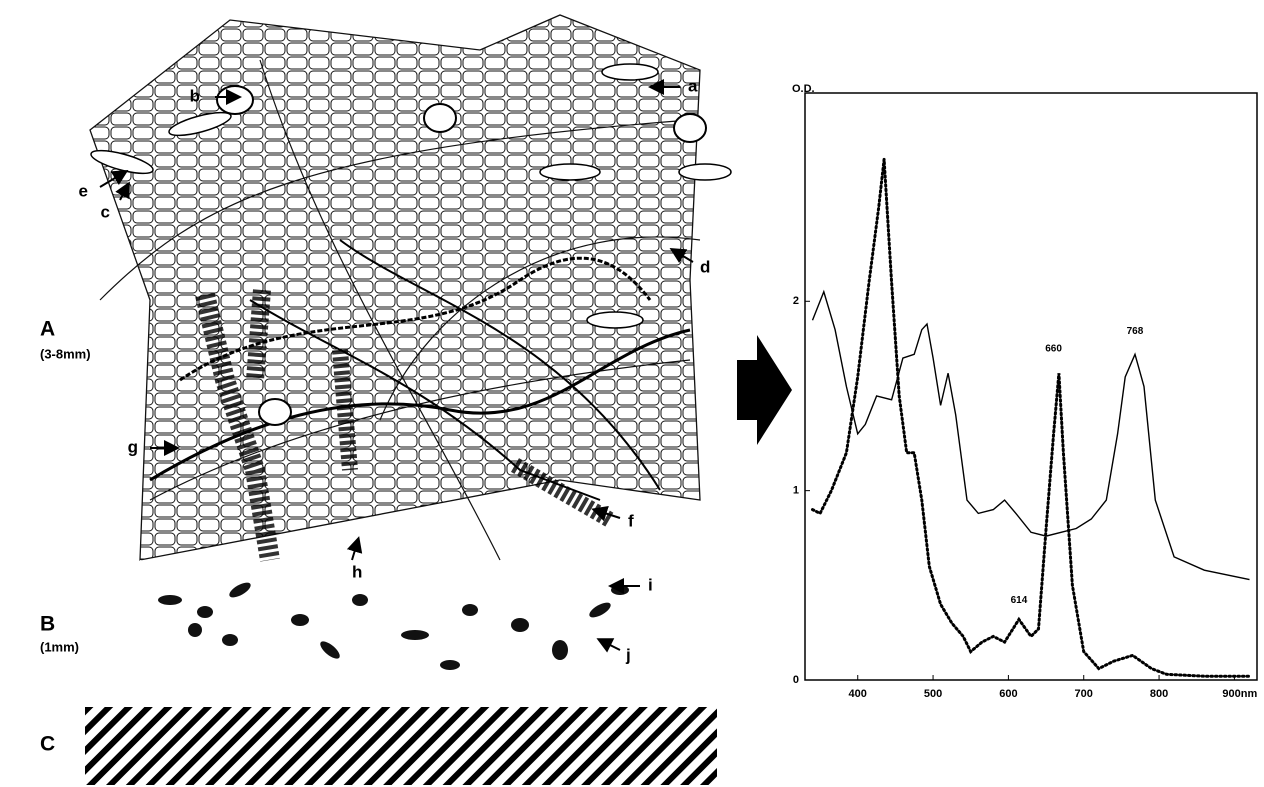 The image size is (1264, 787). I want to click on organism-label: f, so click(631, 520).